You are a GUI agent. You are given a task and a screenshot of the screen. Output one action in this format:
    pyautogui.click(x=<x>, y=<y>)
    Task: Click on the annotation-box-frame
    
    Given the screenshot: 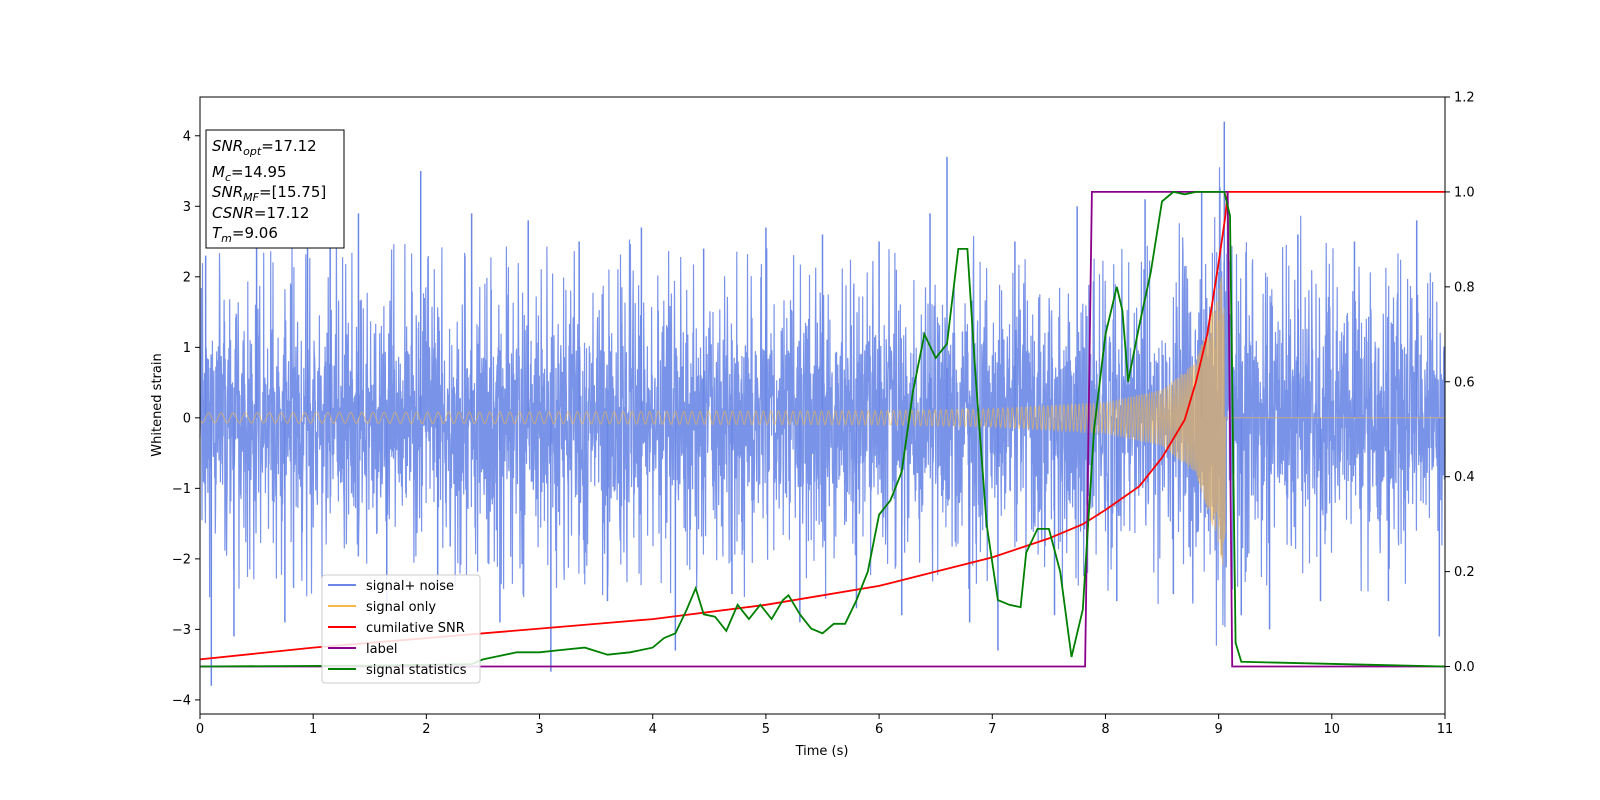 What is the action you would take?
    pyautogui.click(x=275, y=189)
    